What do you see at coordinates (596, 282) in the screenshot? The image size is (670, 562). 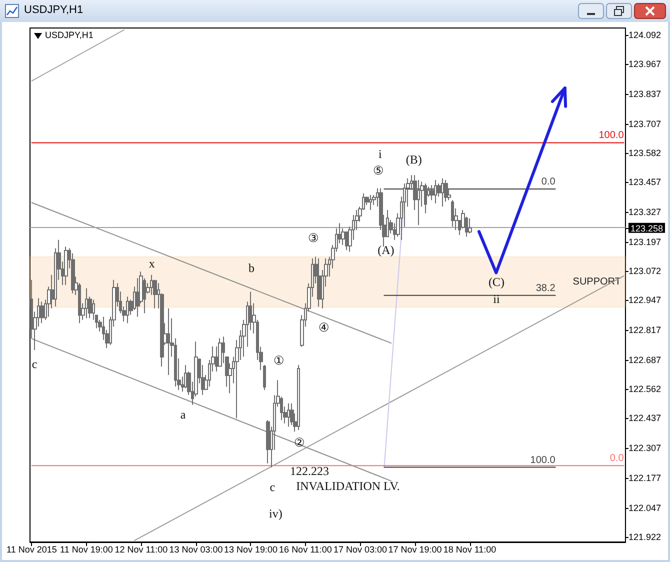 I see `band-label: SUPPORT` at bounding box center [596, 282].